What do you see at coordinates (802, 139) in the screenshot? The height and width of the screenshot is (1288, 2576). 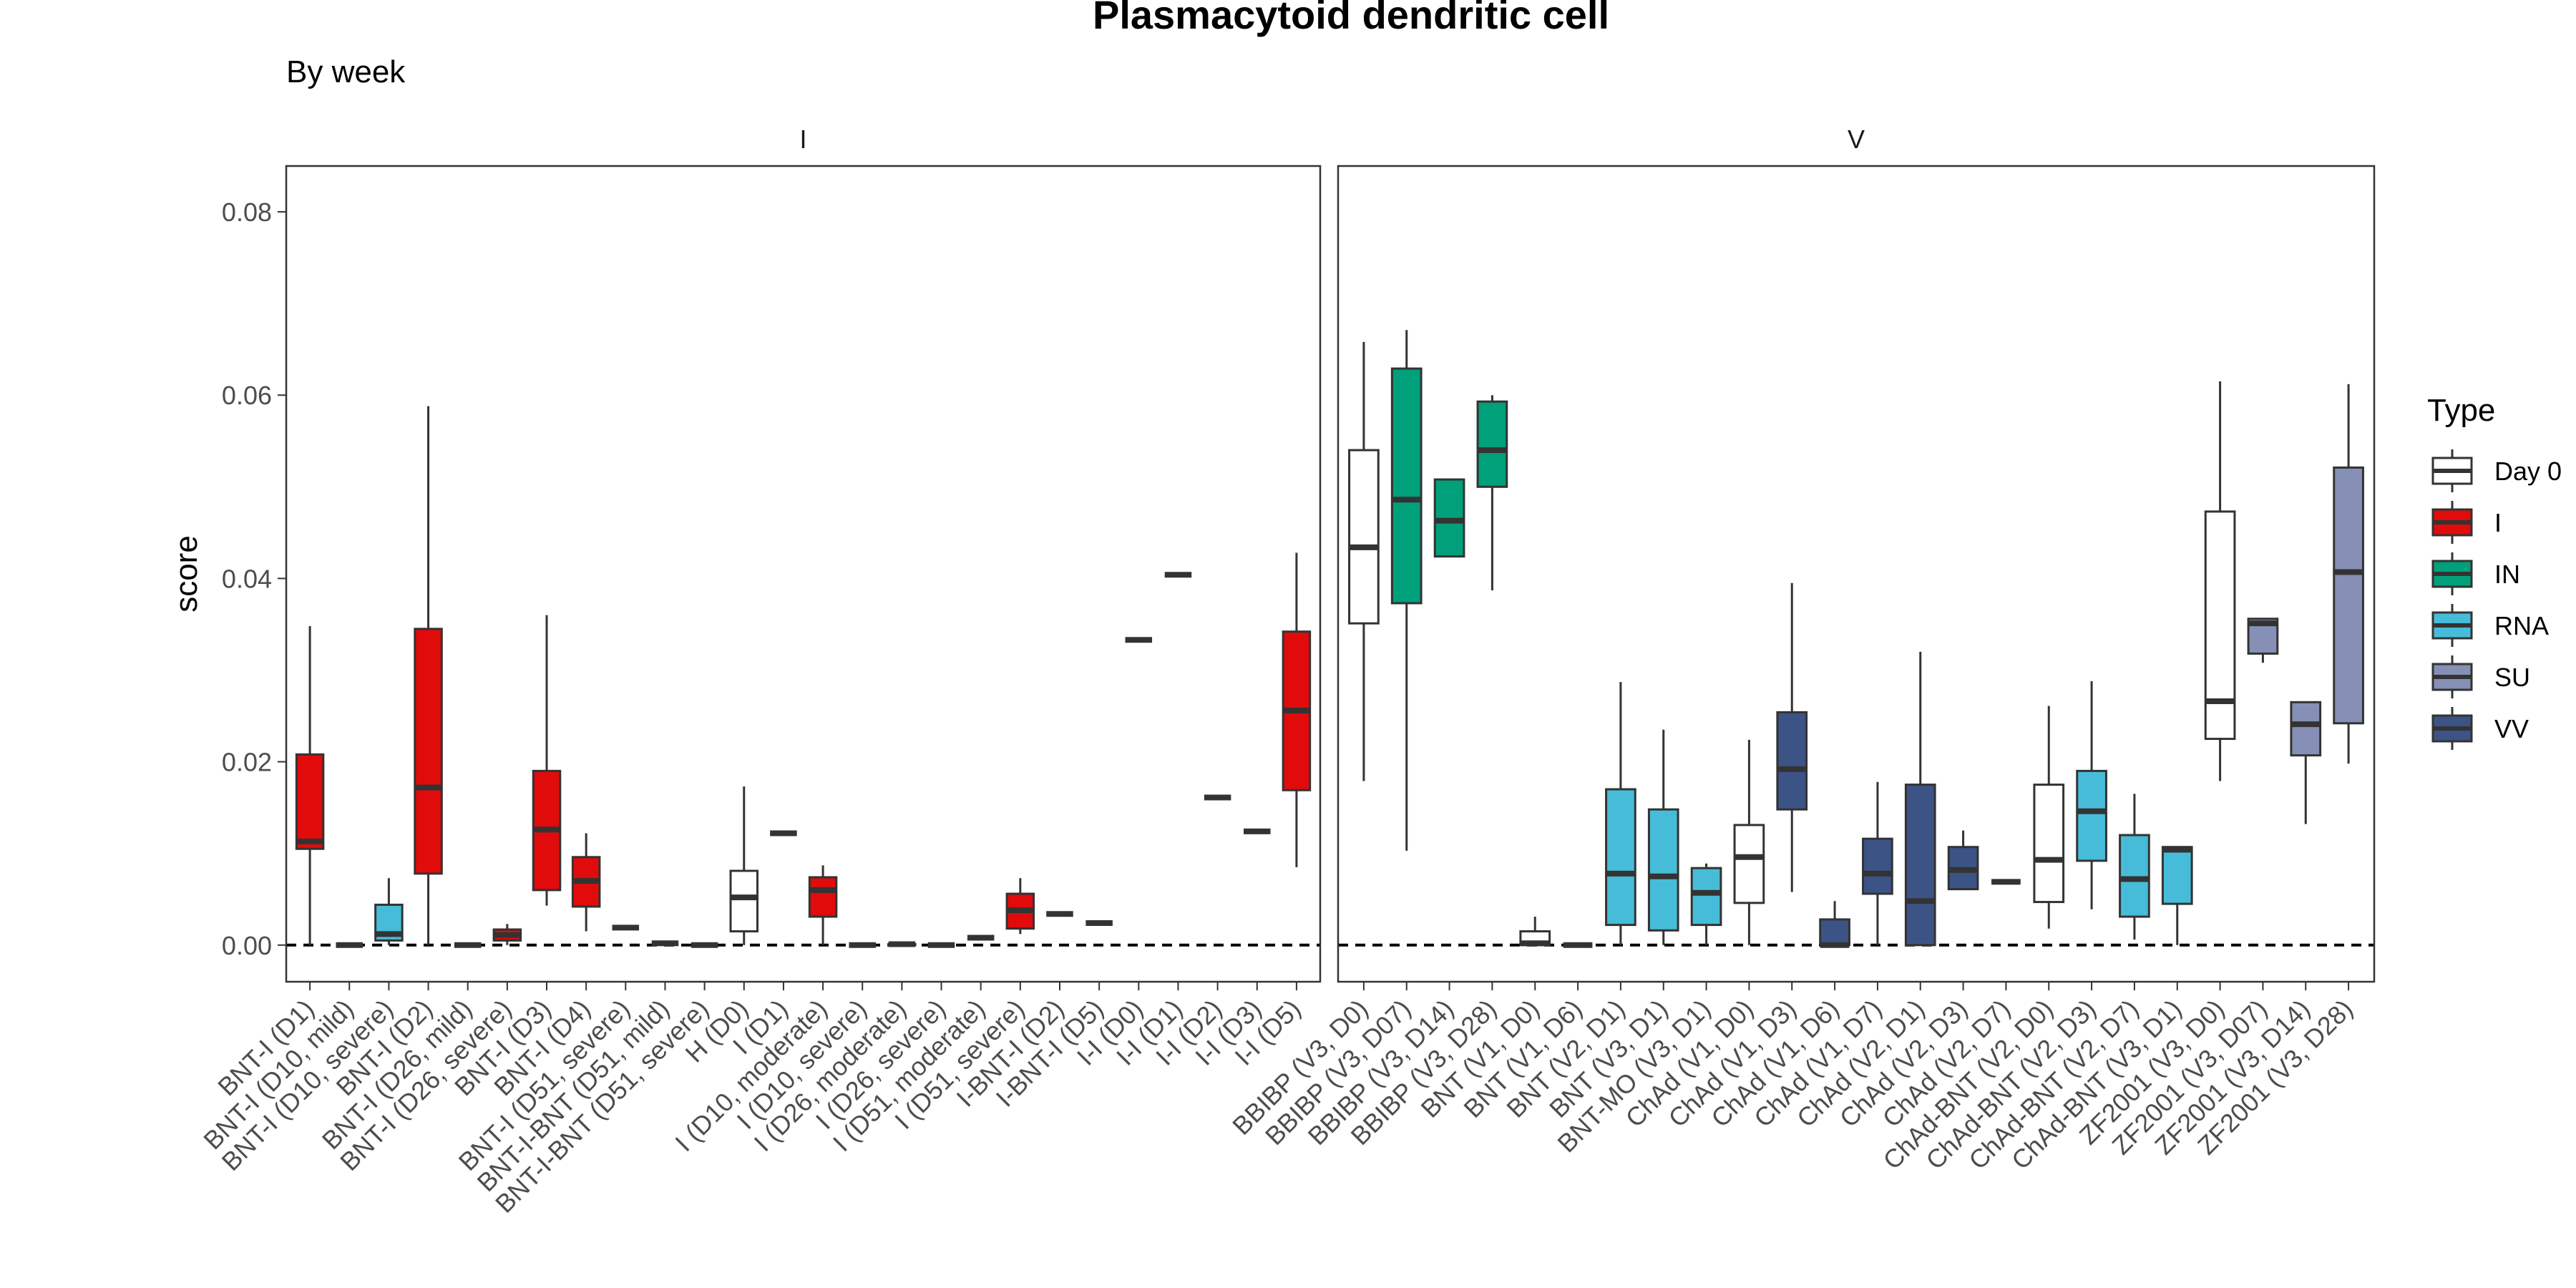 I see `facet-strip-label: I` at bounding box center [802, 139].